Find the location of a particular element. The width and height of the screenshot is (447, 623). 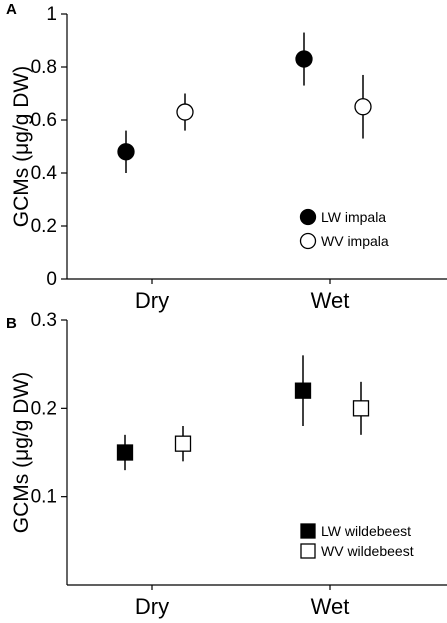

legend-label: LW impala is located at coordinates (353, 217).